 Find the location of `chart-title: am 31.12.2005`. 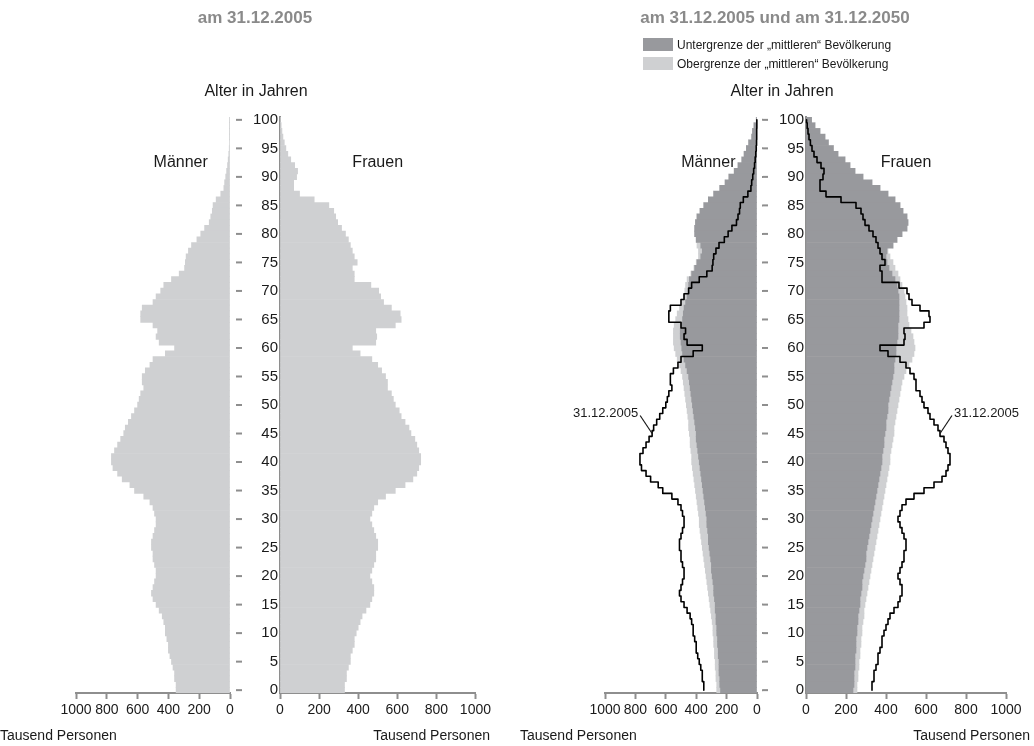

chart-title: am 31.12.2005 is located at coordinates (255, 18).